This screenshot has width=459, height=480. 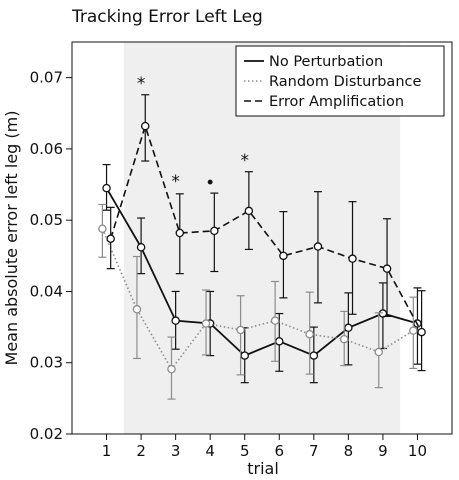 What do you see at coordinates (210, 451) in the screenshot?
I see `x-tick-label: 4` at bounding box center [210, 451].